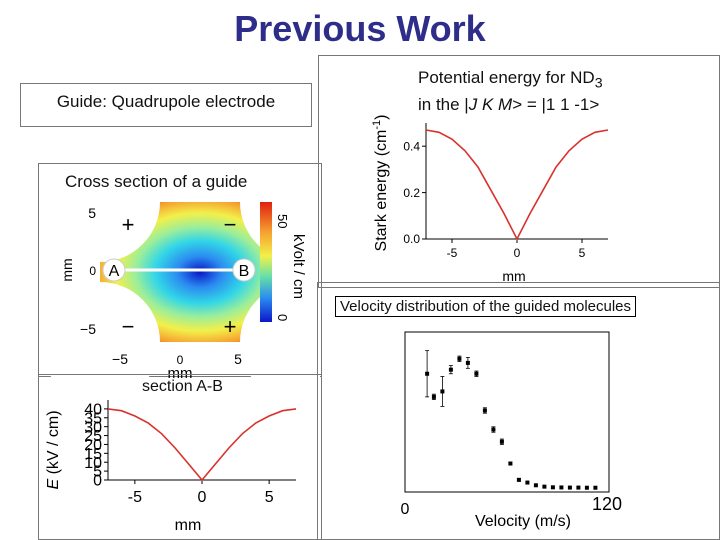 The height and width of the screenshot is (540, 720). Describe the element at coordinates (97, 472) in the screenshot. I see `y-tick-label: 5` at that location.